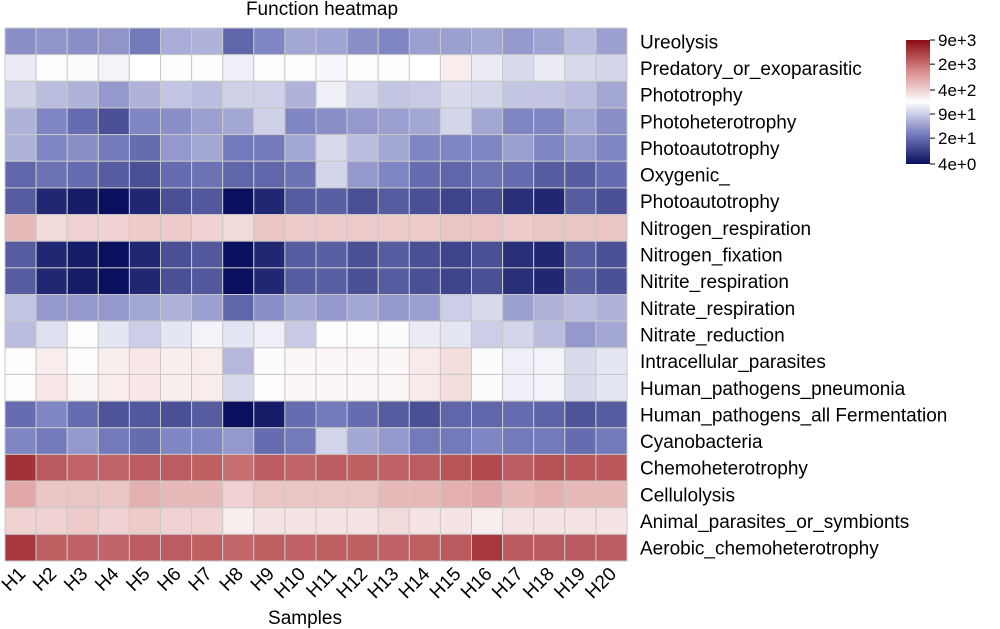 The height and width of the screenshot is (629, 1000). I want to click on row-label: Cyanobacteria, so click(701, 442).